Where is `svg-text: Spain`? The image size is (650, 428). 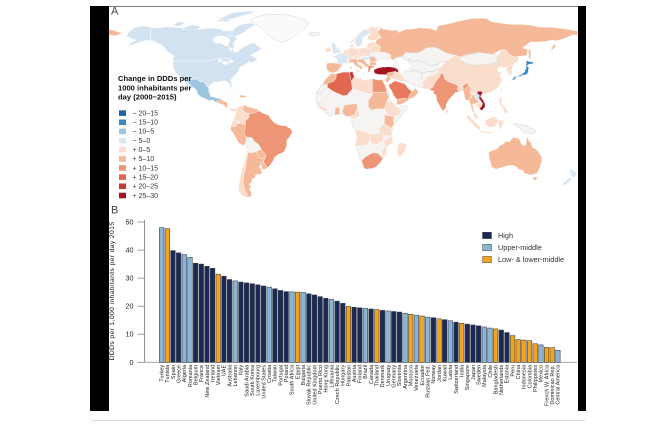 svg-text: Spain is located at coordinates (174, 372).